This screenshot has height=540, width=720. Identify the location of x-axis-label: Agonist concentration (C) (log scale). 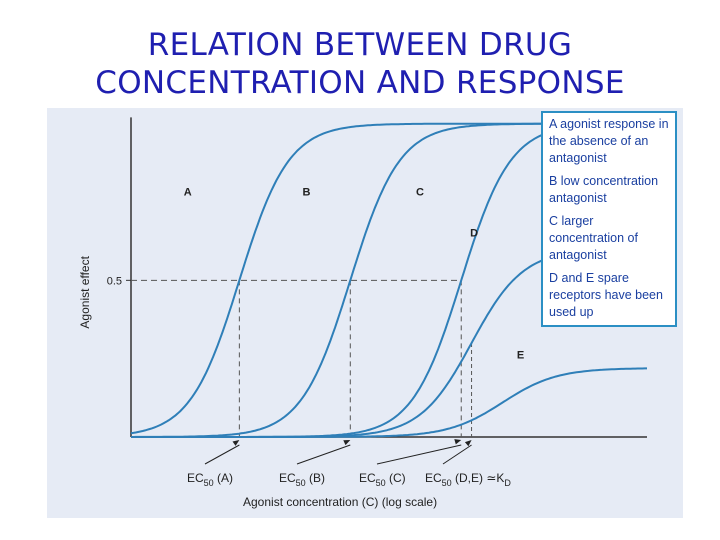
(340, 502).